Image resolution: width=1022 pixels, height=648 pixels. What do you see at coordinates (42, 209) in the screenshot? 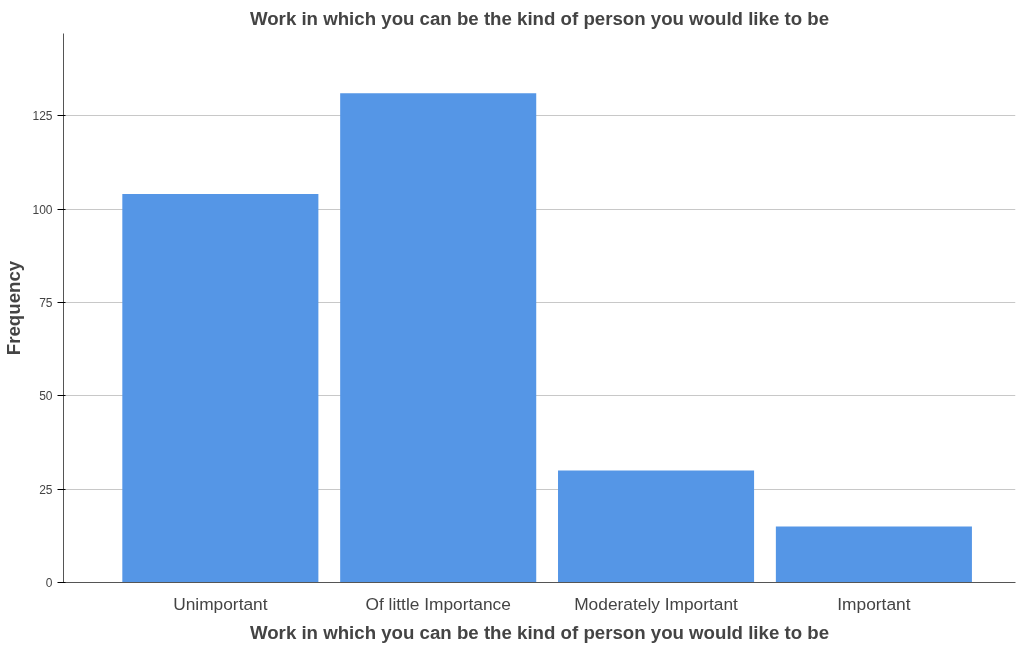
I see `y-tick-label: 100` at bounding box center [42, 209].